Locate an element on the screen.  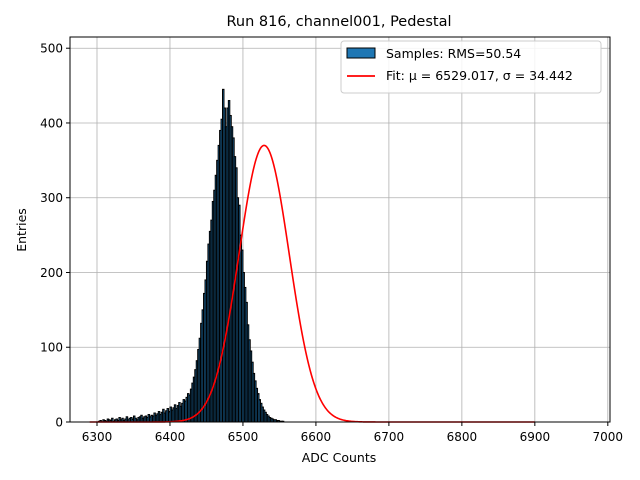
chart-title: Run 816, channel001, Pedestal is located at coordinates (338, 22).